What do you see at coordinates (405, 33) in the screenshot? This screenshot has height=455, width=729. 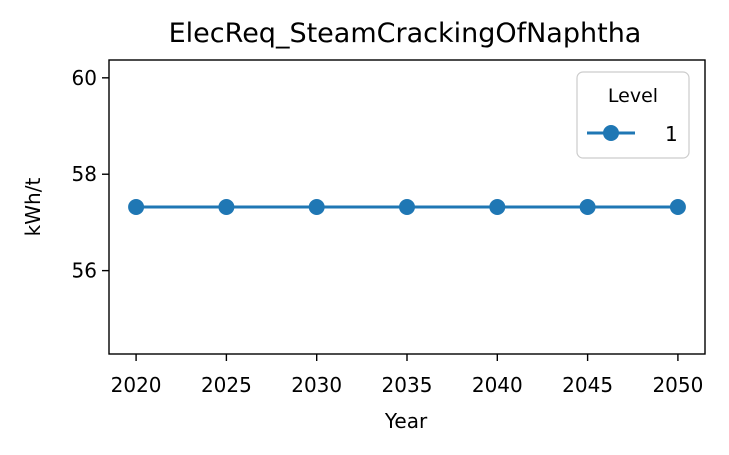 I see `chart-title: ElecReq_SteamCrackingOfNaphtha` at bounding box center [405, 33].